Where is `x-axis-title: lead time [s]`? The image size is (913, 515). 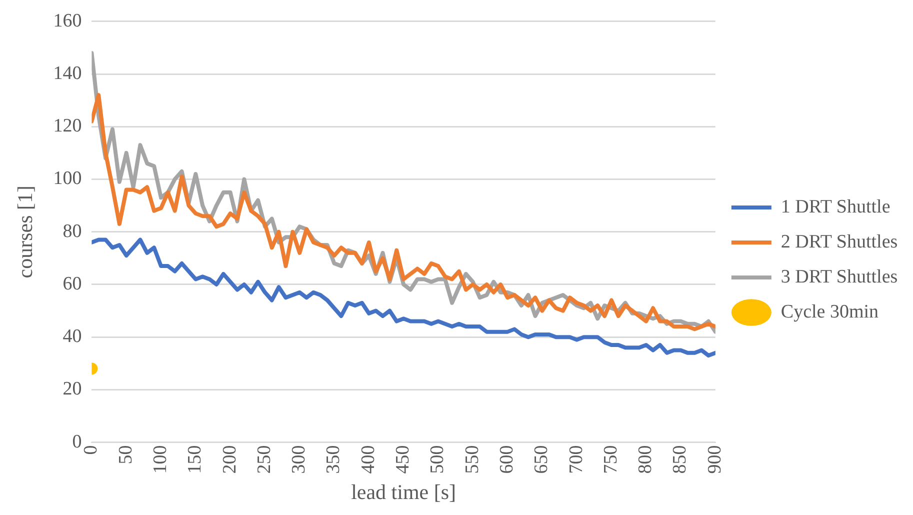
x-axis-title: lead time [s] is located at coordinates (403, 492).